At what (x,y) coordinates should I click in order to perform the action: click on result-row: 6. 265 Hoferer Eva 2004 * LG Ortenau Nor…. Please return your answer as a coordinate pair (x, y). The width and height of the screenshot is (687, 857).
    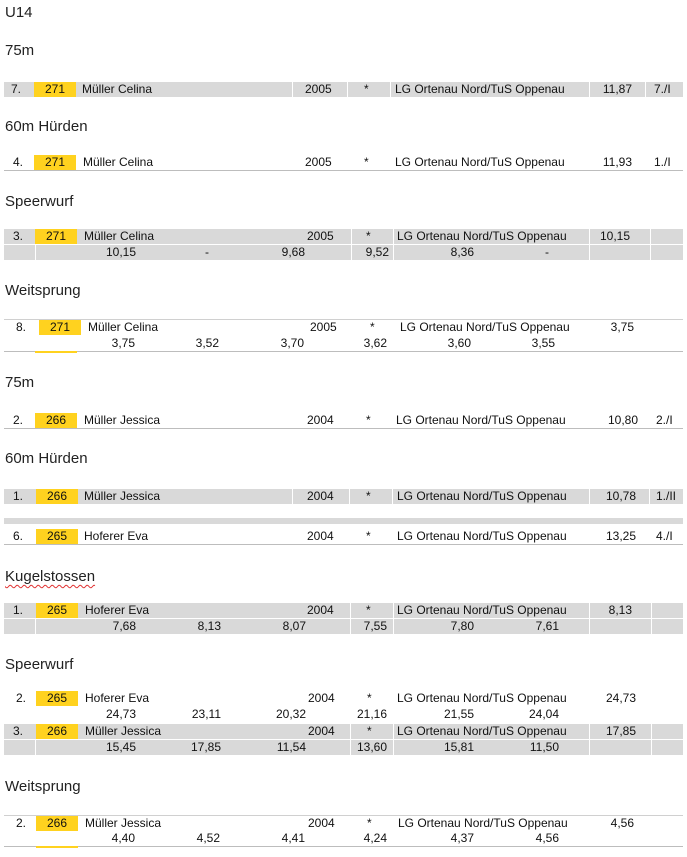
    Looking at the image, I should click on (343, 537).